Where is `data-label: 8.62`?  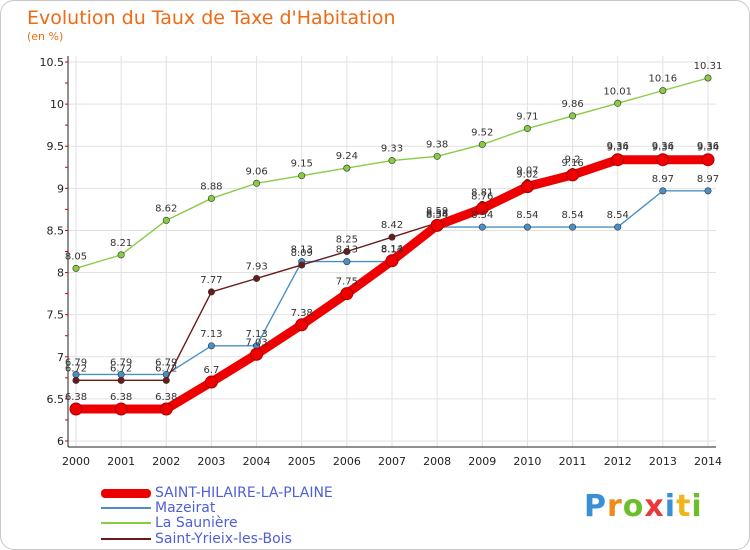 data-label: 8.62 is located at coordinates (166, 208).